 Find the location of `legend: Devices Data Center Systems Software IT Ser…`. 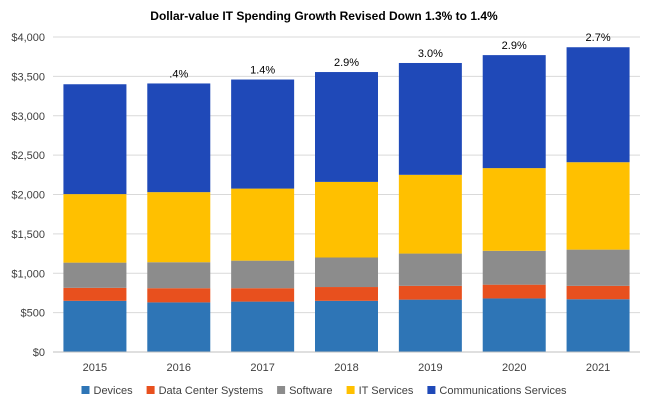

legend: Devices Data Center Systems Software IT Ser… is located at coordinates (324, 391).